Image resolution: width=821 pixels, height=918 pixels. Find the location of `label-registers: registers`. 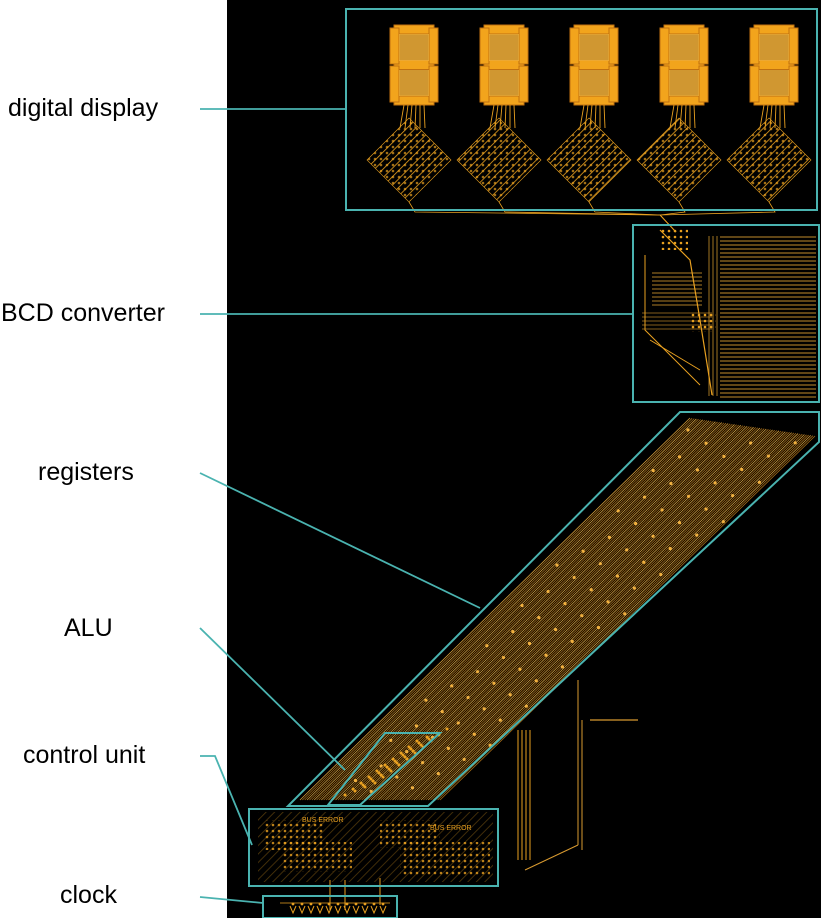

label-registers: registers is located at coordinates (86, 472).